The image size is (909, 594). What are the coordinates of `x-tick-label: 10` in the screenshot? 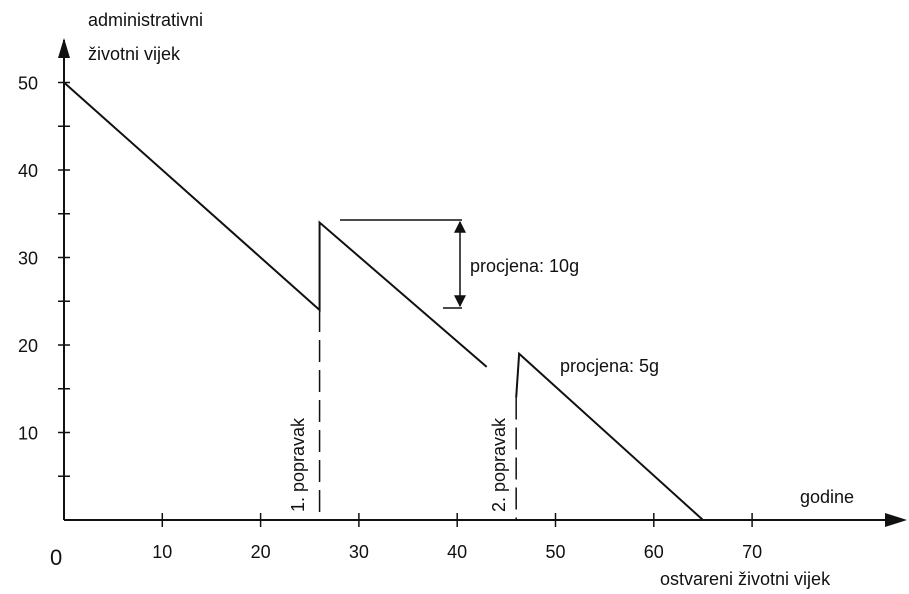 It's located at (162, 552).